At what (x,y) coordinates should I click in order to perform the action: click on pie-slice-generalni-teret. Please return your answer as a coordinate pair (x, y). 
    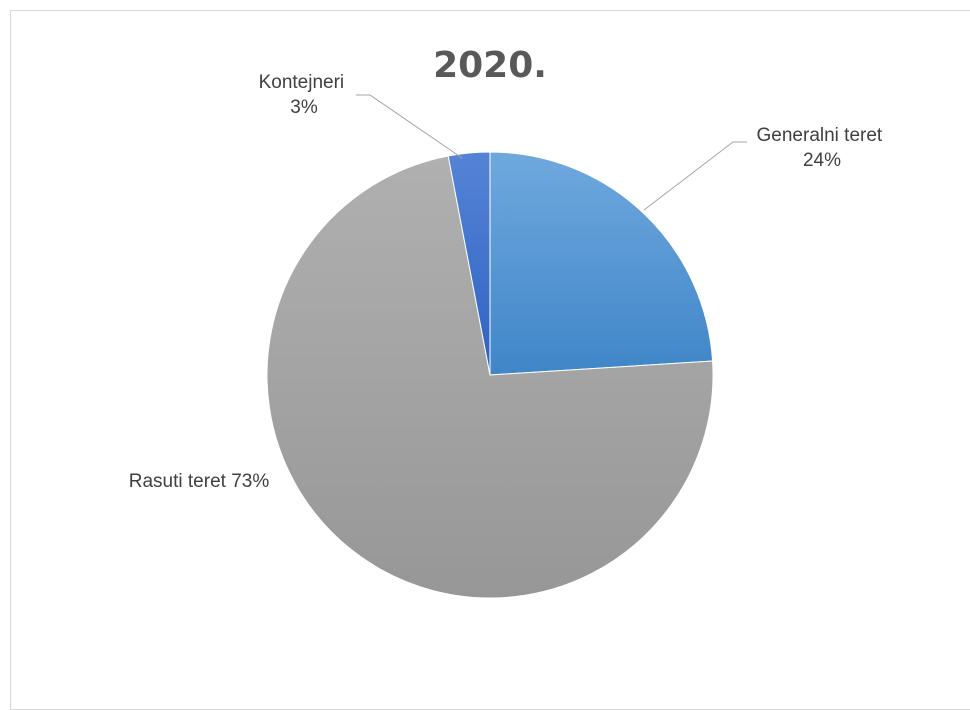
    Looking at the image, I should click on (601, 263).